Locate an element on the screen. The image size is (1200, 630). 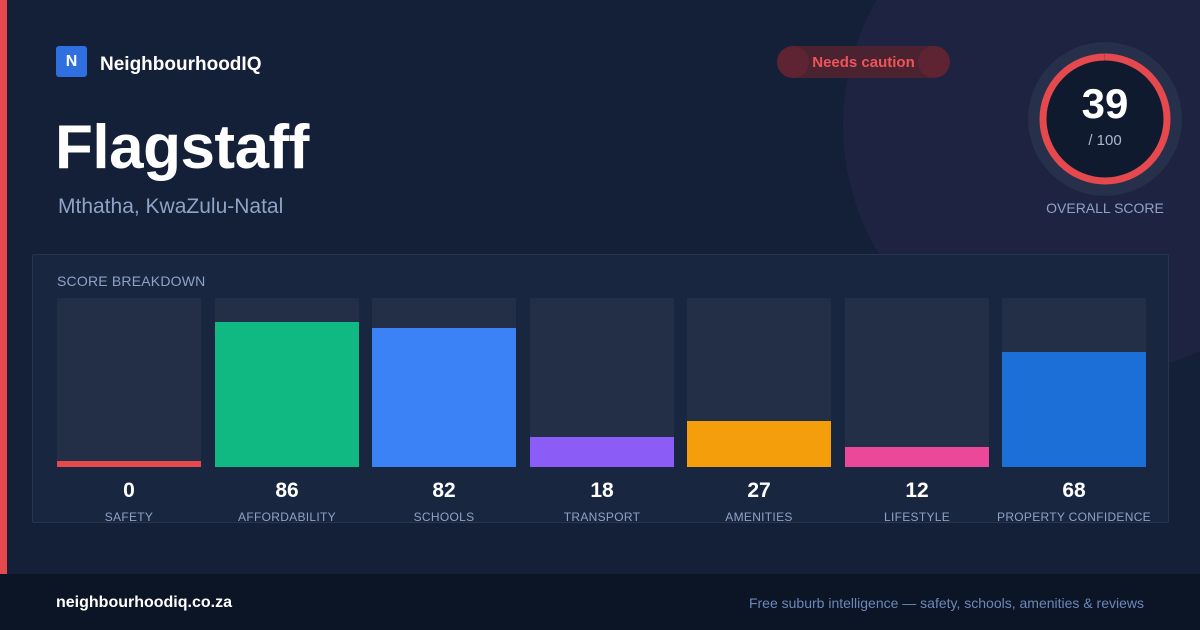
footer-domain: neighbourhoodiq.co.za is located at coordinates (144, 602).